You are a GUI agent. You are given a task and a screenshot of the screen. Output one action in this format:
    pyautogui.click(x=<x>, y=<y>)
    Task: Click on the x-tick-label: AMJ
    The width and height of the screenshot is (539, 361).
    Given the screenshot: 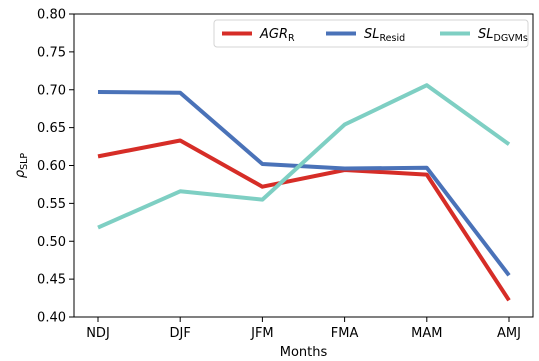 What is the action you would take?
    pyautogui.click(x=509, y=333)
    